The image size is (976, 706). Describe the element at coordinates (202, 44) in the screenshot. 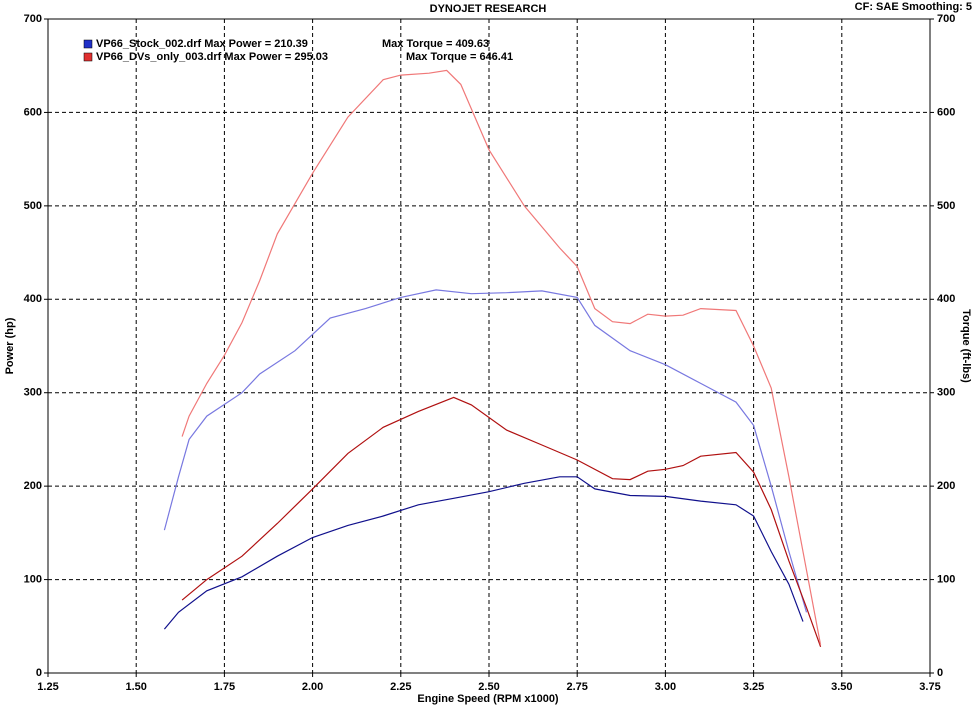

I see `legend-label: VP66_Stock_002.drf Max Power = 210.39` at that location.